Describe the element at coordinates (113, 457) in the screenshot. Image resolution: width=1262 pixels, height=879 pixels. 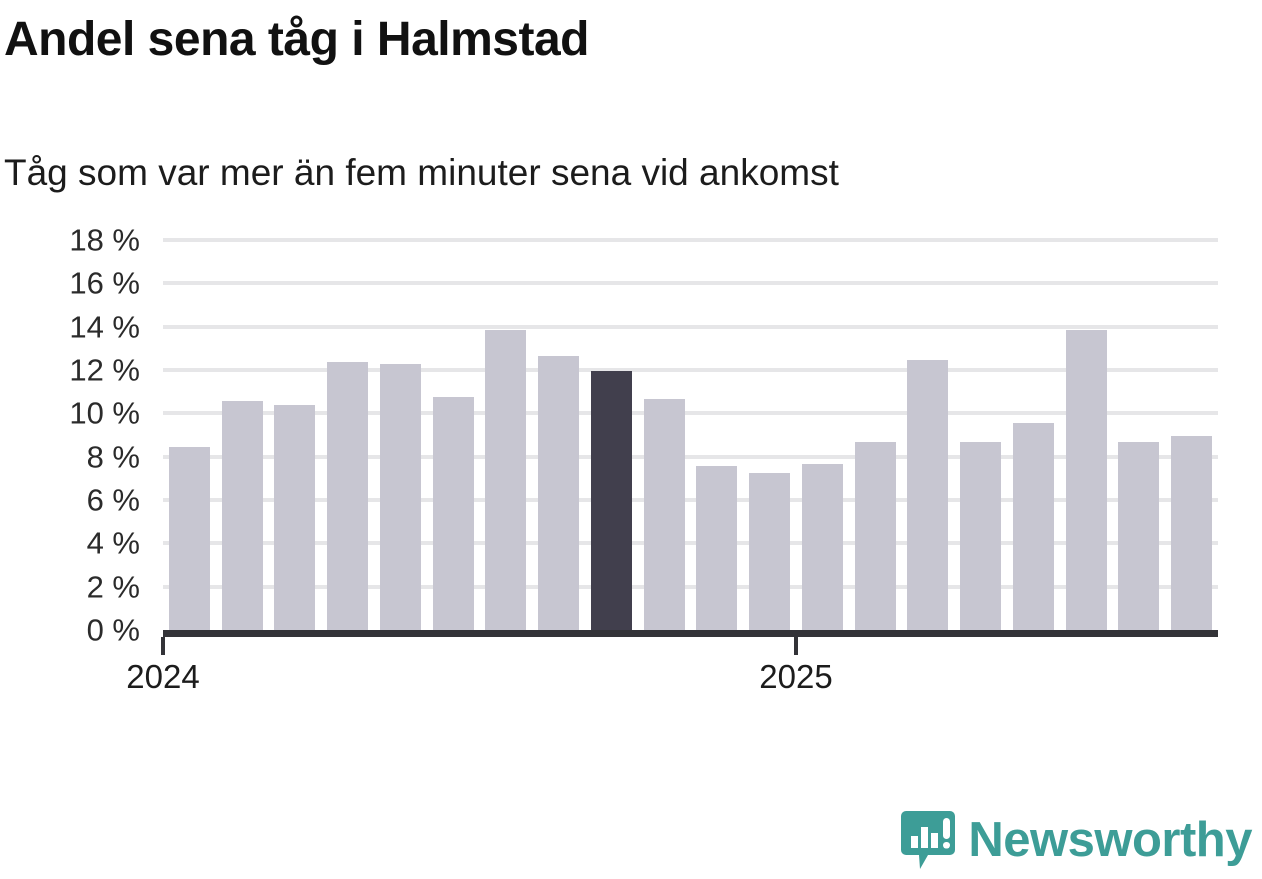
I see `y-axis-tick-label: 8 %` at that location.